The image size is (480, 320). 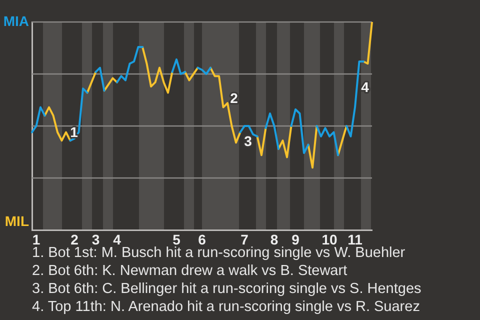 What do you see at coordinates (248, 140) in the screenshot?
I see `annotation: 3` at bounding box center [248, 140].